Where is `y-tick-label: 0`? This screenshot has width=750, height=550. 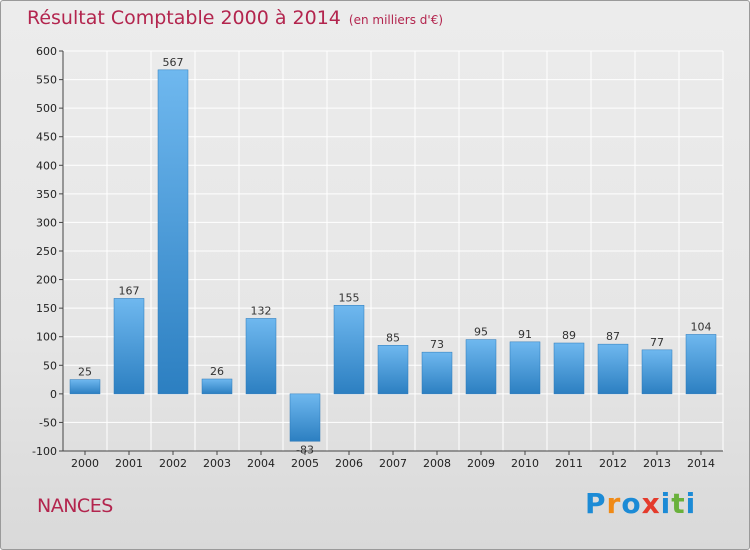 y-tick-label: 0 is located at coordinates (53, 394).